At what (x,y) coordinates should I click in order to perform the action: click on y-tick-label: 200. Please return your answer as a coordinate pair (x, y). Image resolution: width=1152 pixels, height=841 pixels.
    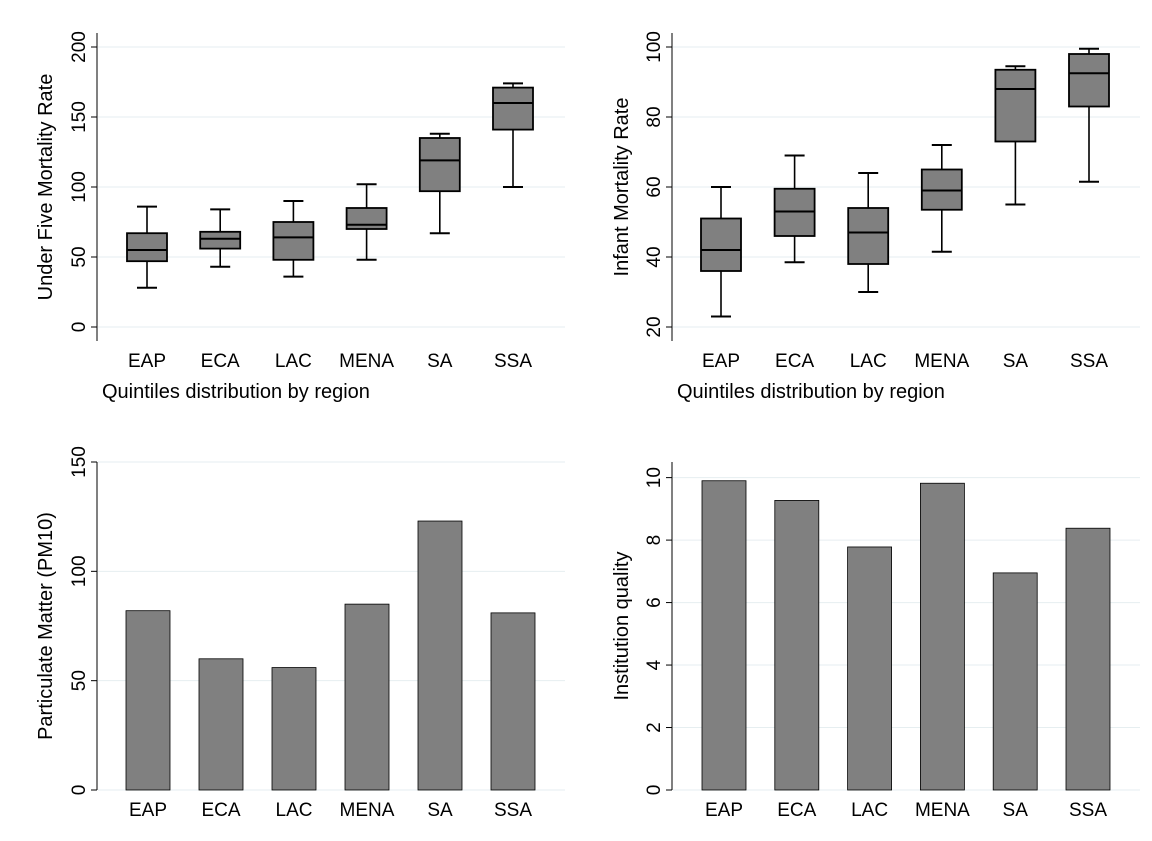
    Looking at the image, I should click on (79, 47).